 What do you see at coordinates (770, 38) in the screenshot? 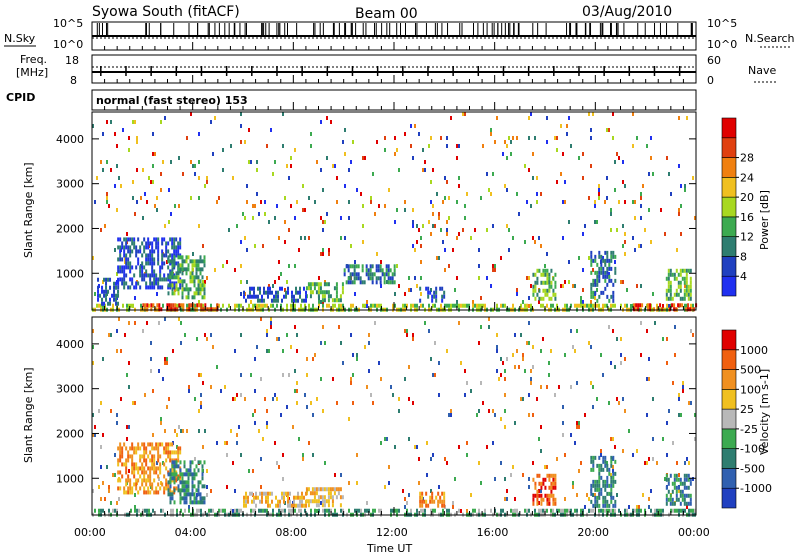
I see `nsearch-label: N.Search` at bounding box center [770, 38].